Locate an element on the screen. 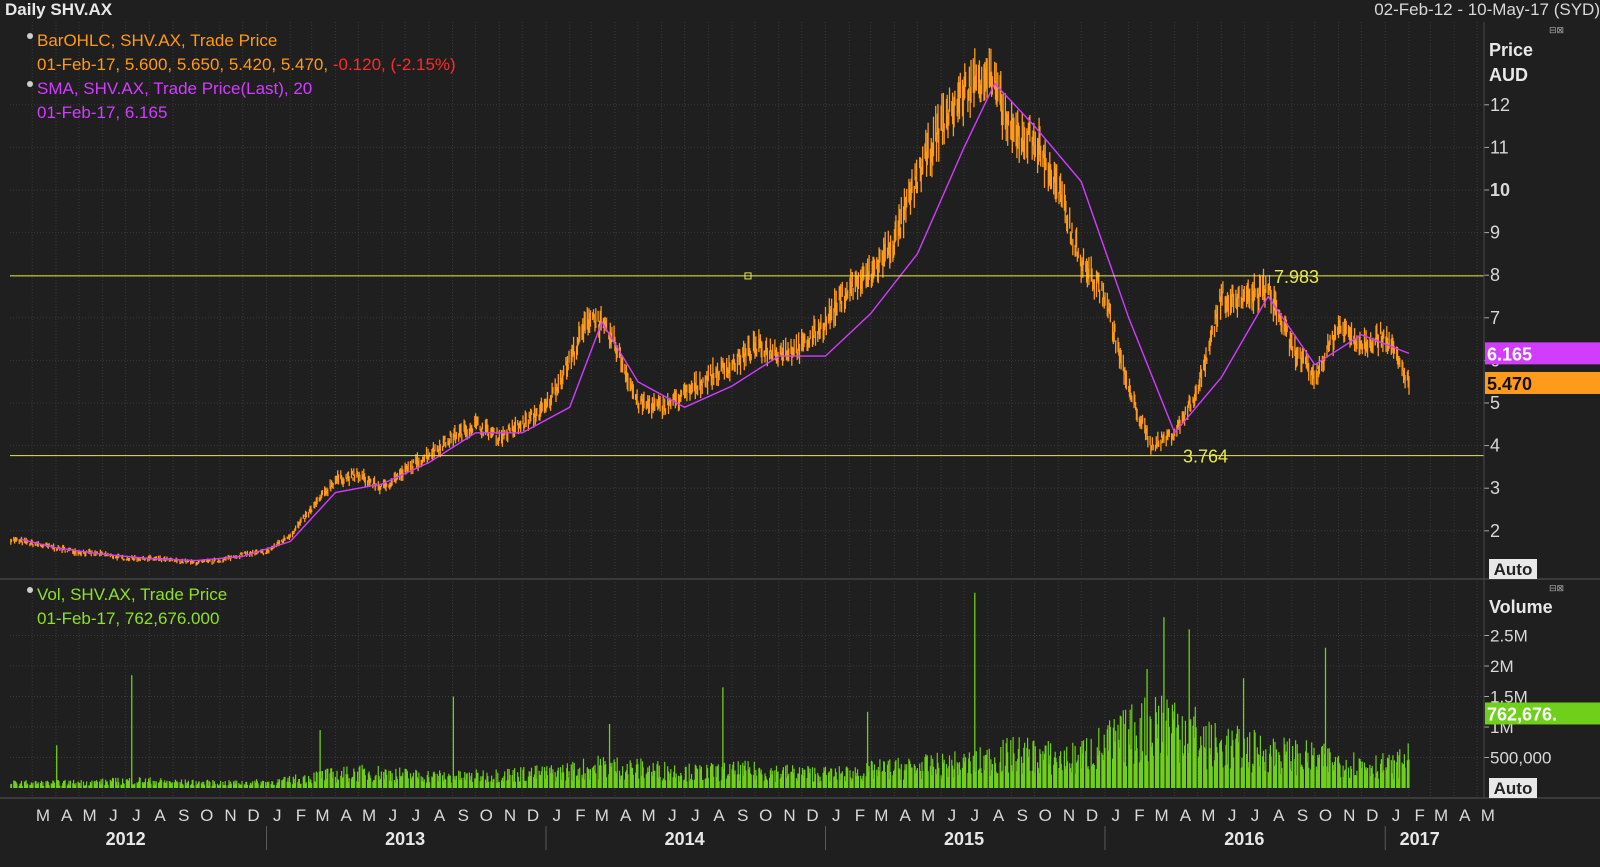 This screenshot has width=1600, height=867. price-tick-label: 12 is located at coordinates (1500, 105).